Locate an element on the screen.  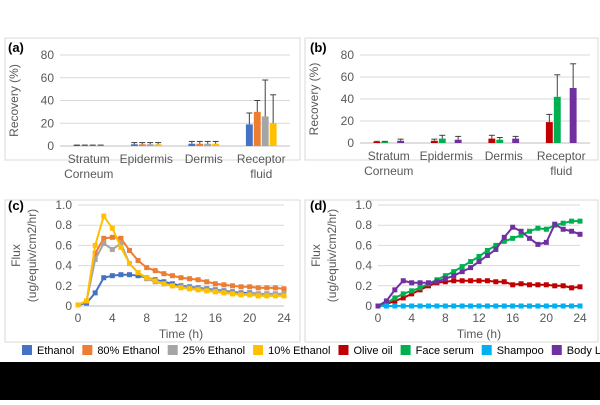
y-tick-label: 0 is located at coordinates (68, 306).